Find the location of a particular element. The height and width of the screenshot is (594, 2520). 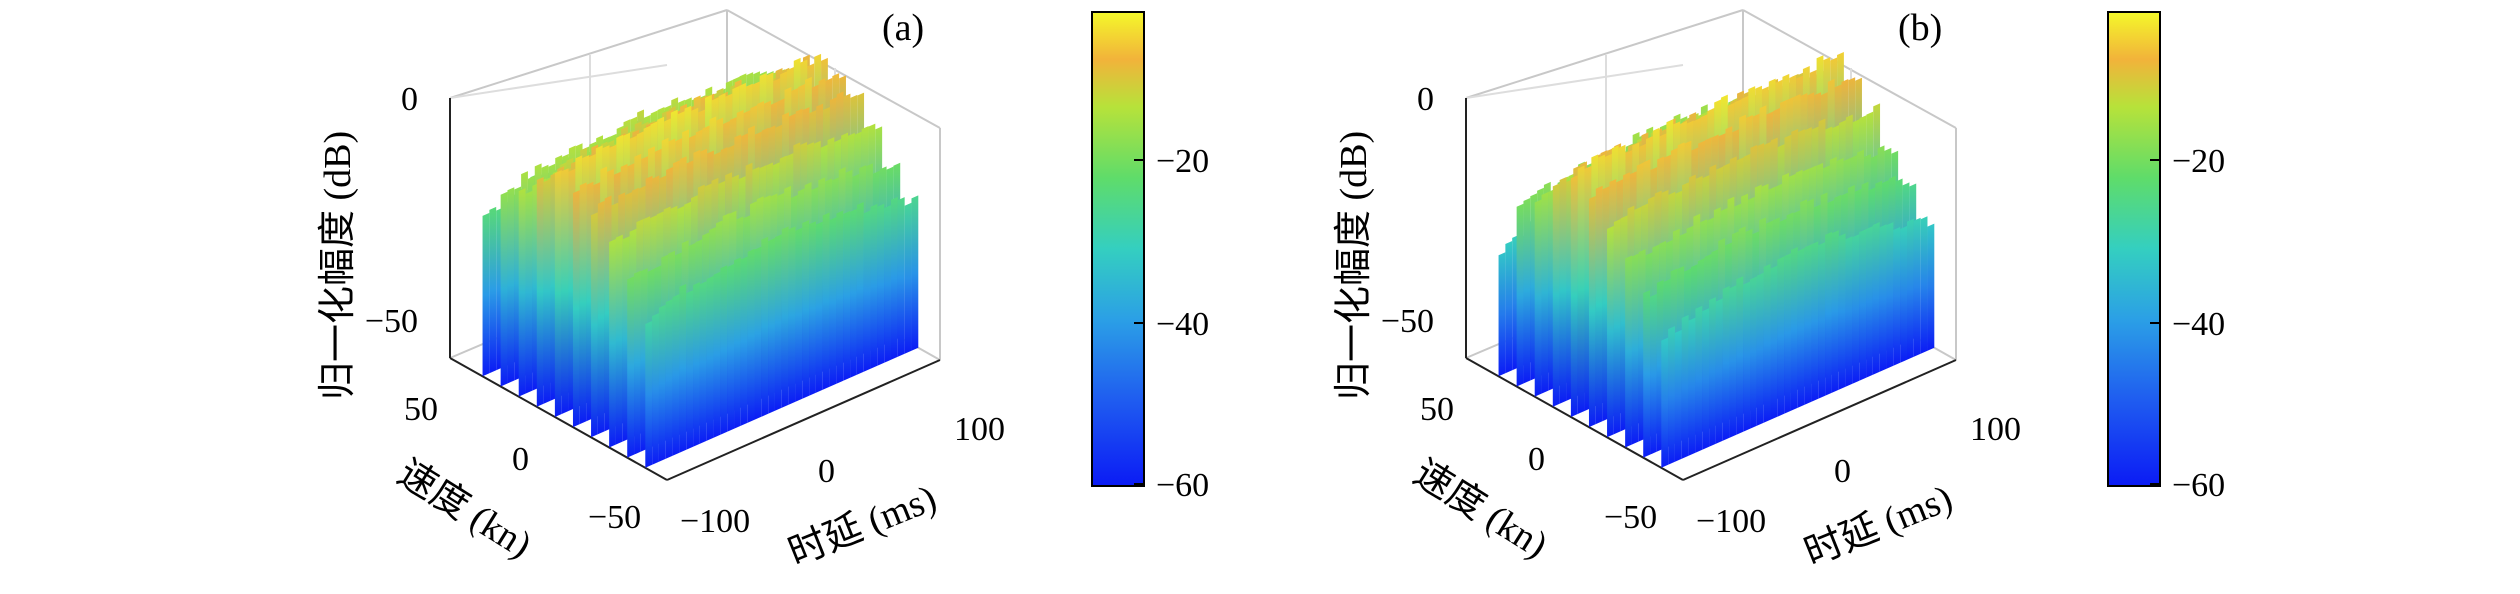

y-tick-label: 50 is located at coordinates (421, 409).